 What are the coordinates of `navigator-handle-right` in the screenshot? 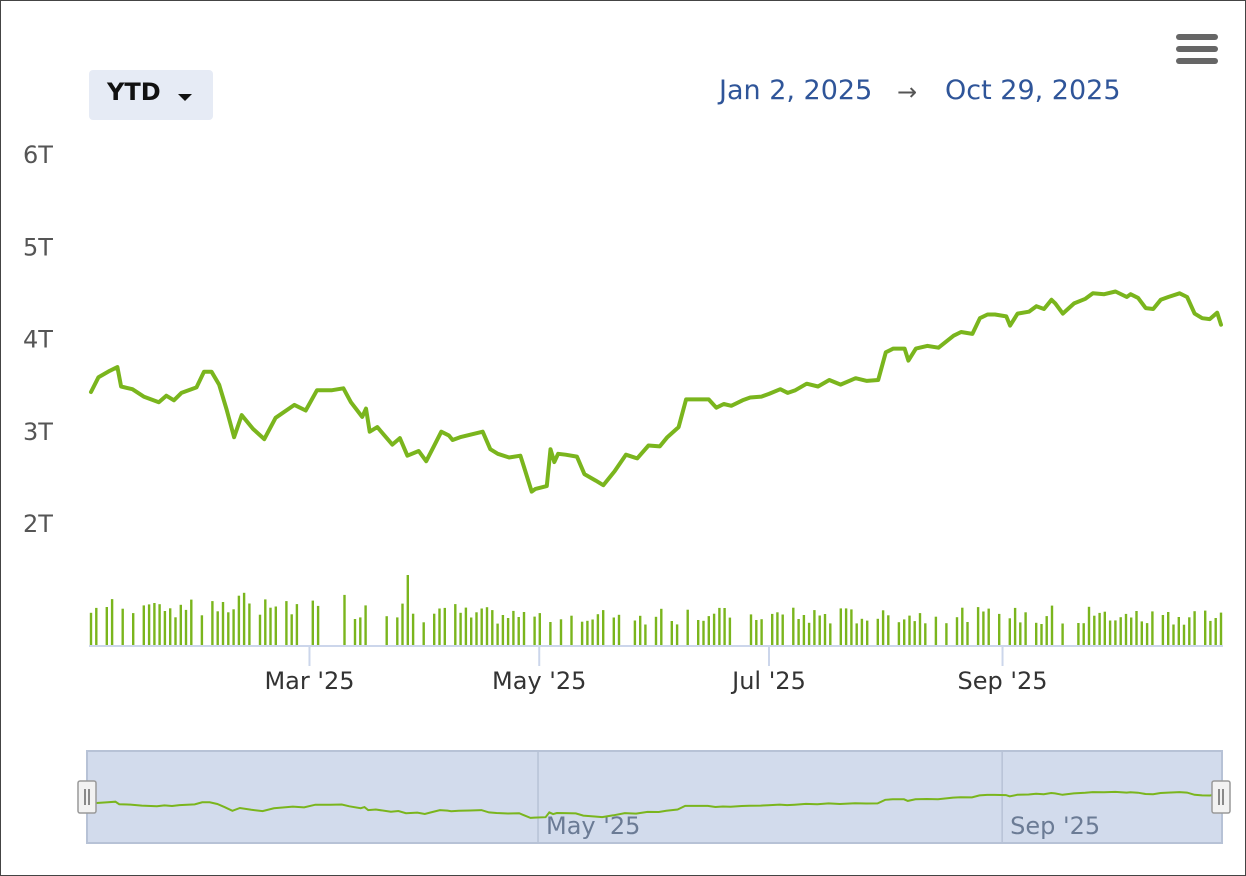 It's located at (1221, 797).